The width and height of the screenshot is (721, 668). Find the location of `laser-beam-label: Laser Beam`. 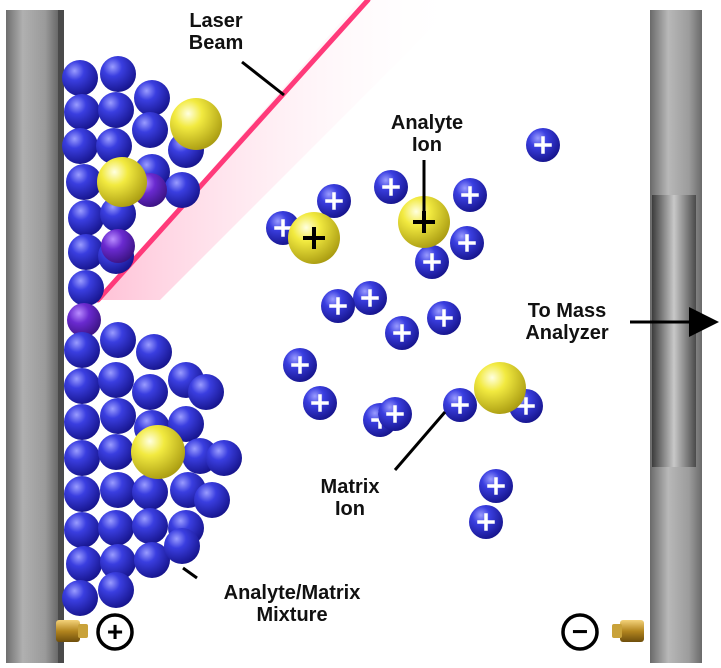

laser-beam-label: Laser Beam is located at coordinates (216, 32).